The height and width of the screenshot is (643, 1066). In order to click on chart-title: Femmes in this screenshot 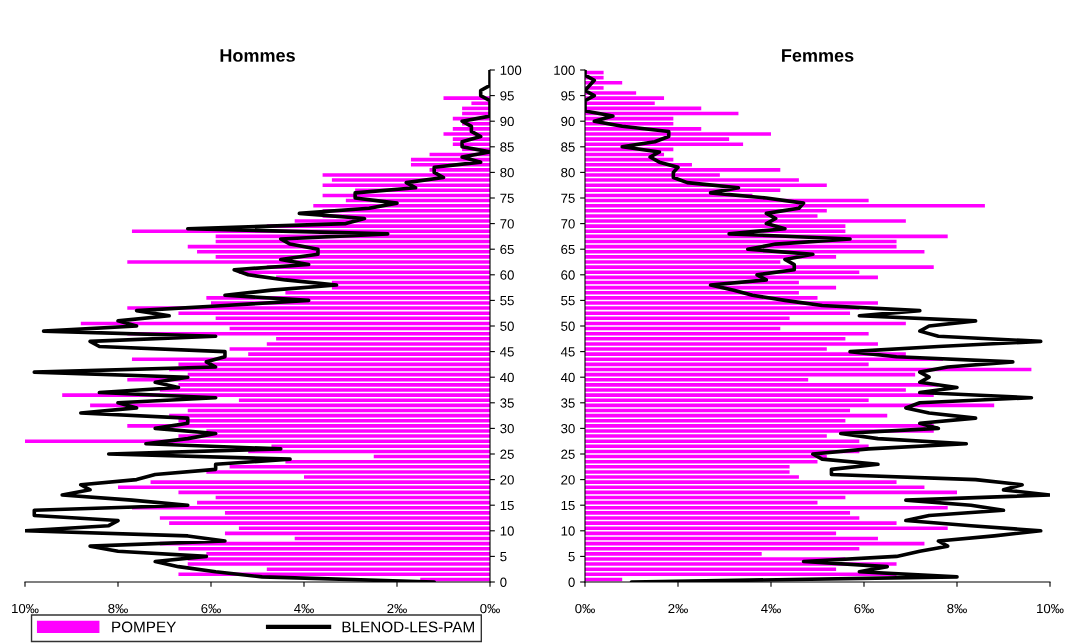, I will do `click(818, 55)`.